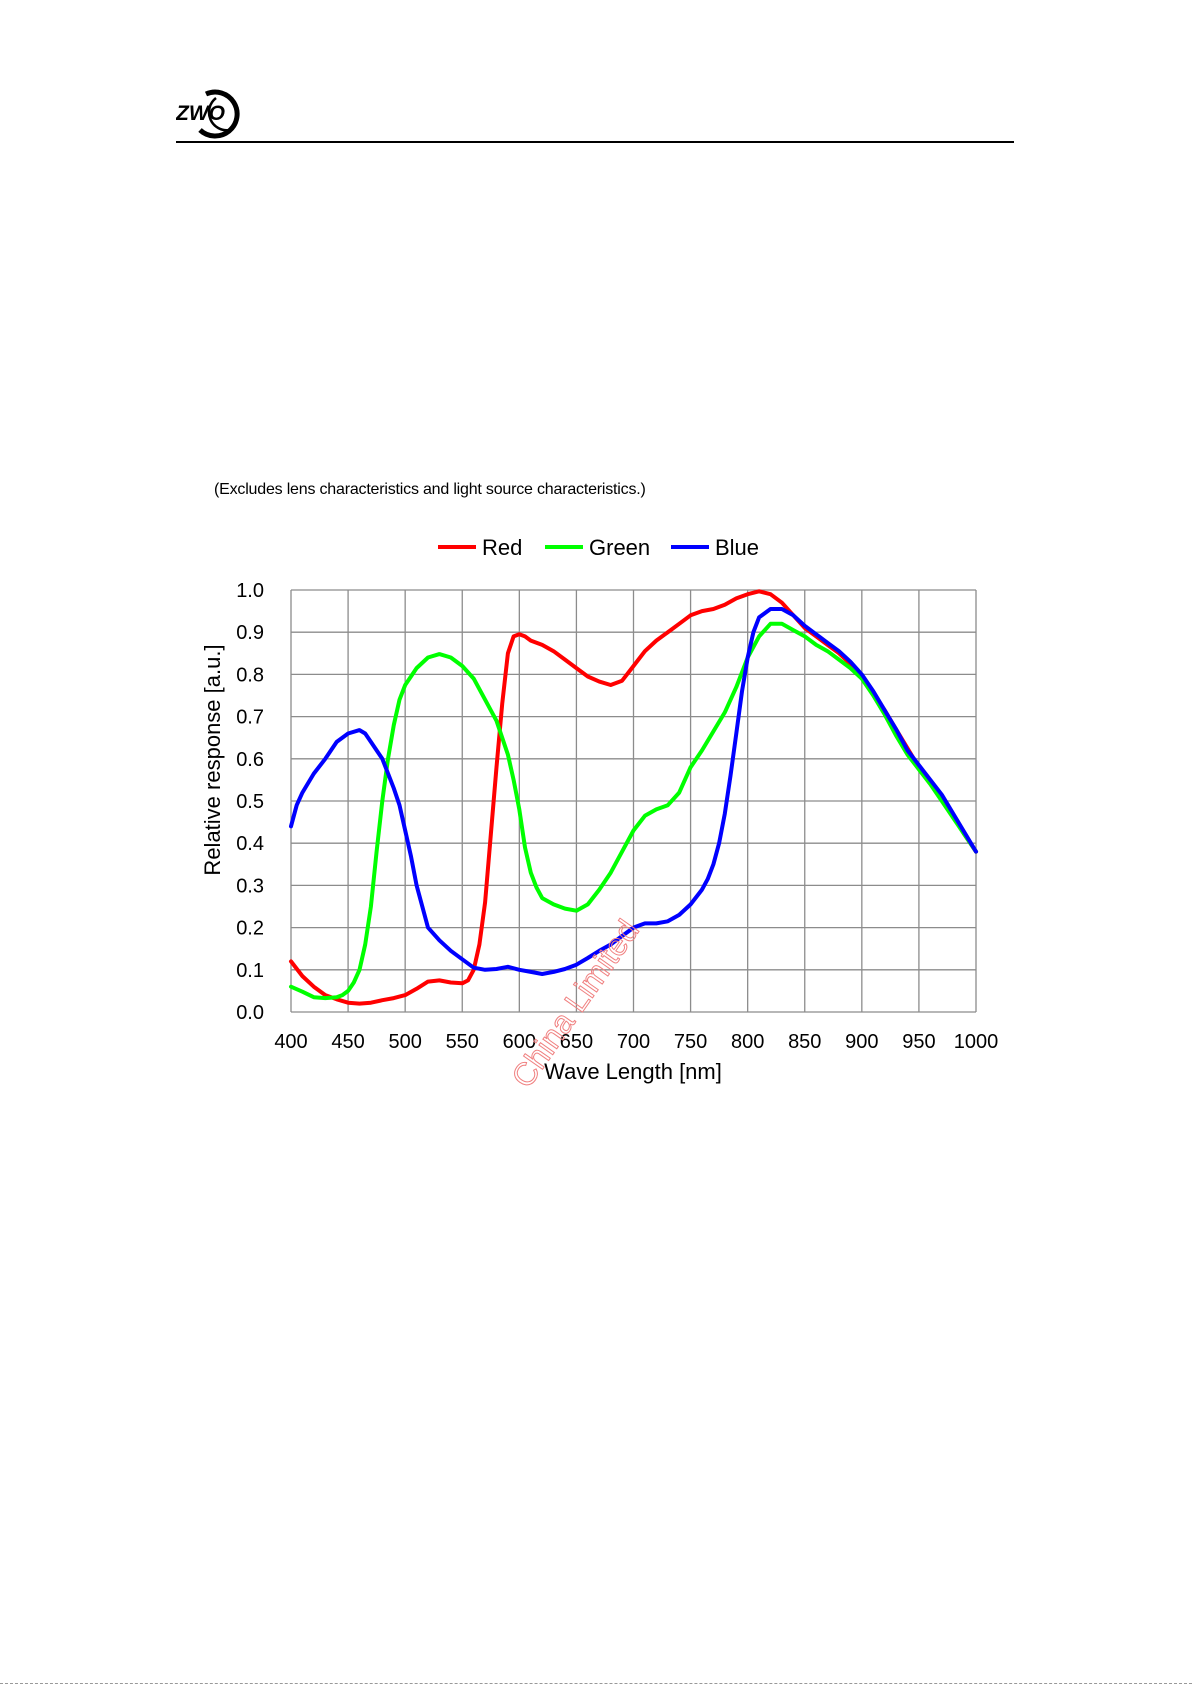 The width and height of the screenshot is (1192, 1685). I want to click on chart-legend: Red Green Blue, so click(598, 547).